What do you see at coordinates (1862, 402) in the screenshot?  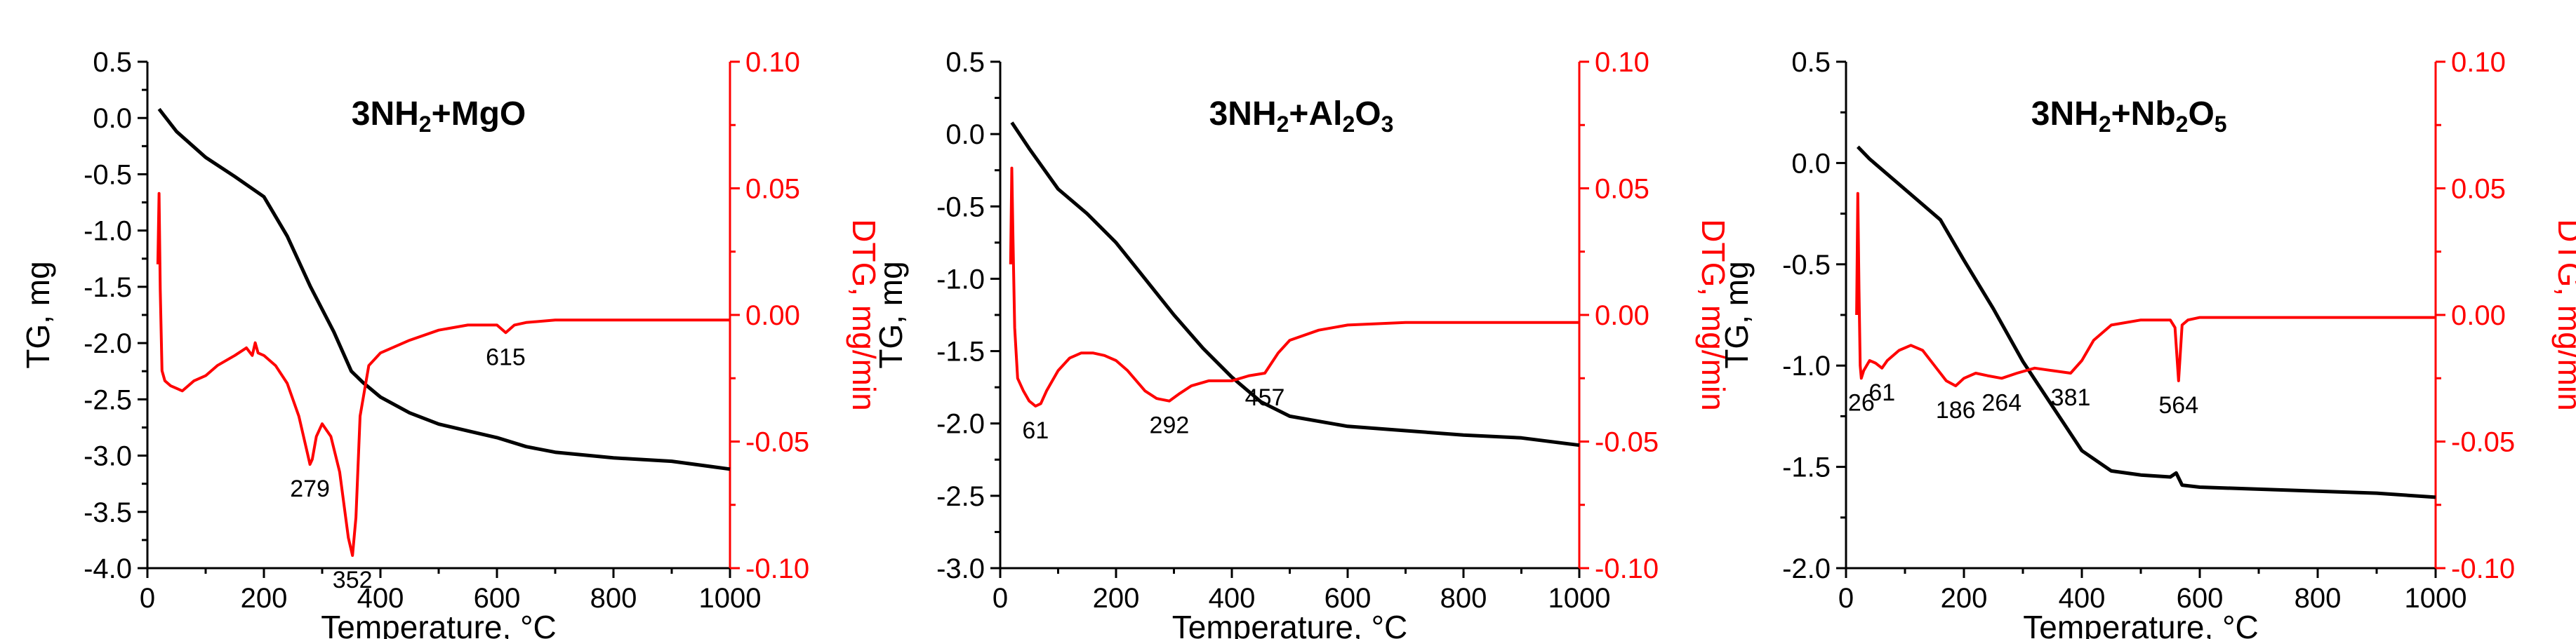 I see `peak-label: 26` at bounding box center [1862, 402].